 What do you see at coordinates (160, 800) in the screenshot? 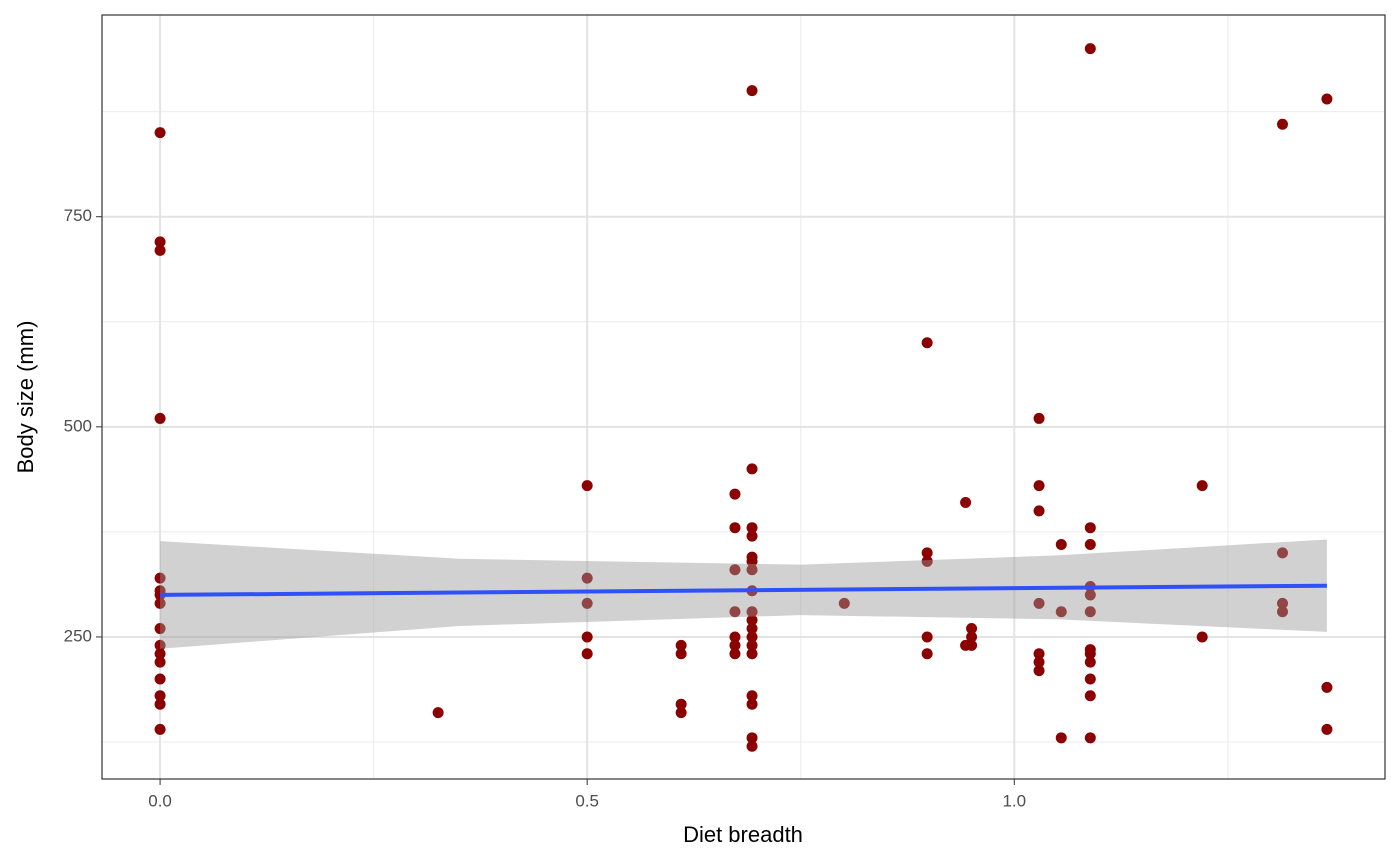
I see `x-tick-label: 0.0` at bounding box center [160, 800].